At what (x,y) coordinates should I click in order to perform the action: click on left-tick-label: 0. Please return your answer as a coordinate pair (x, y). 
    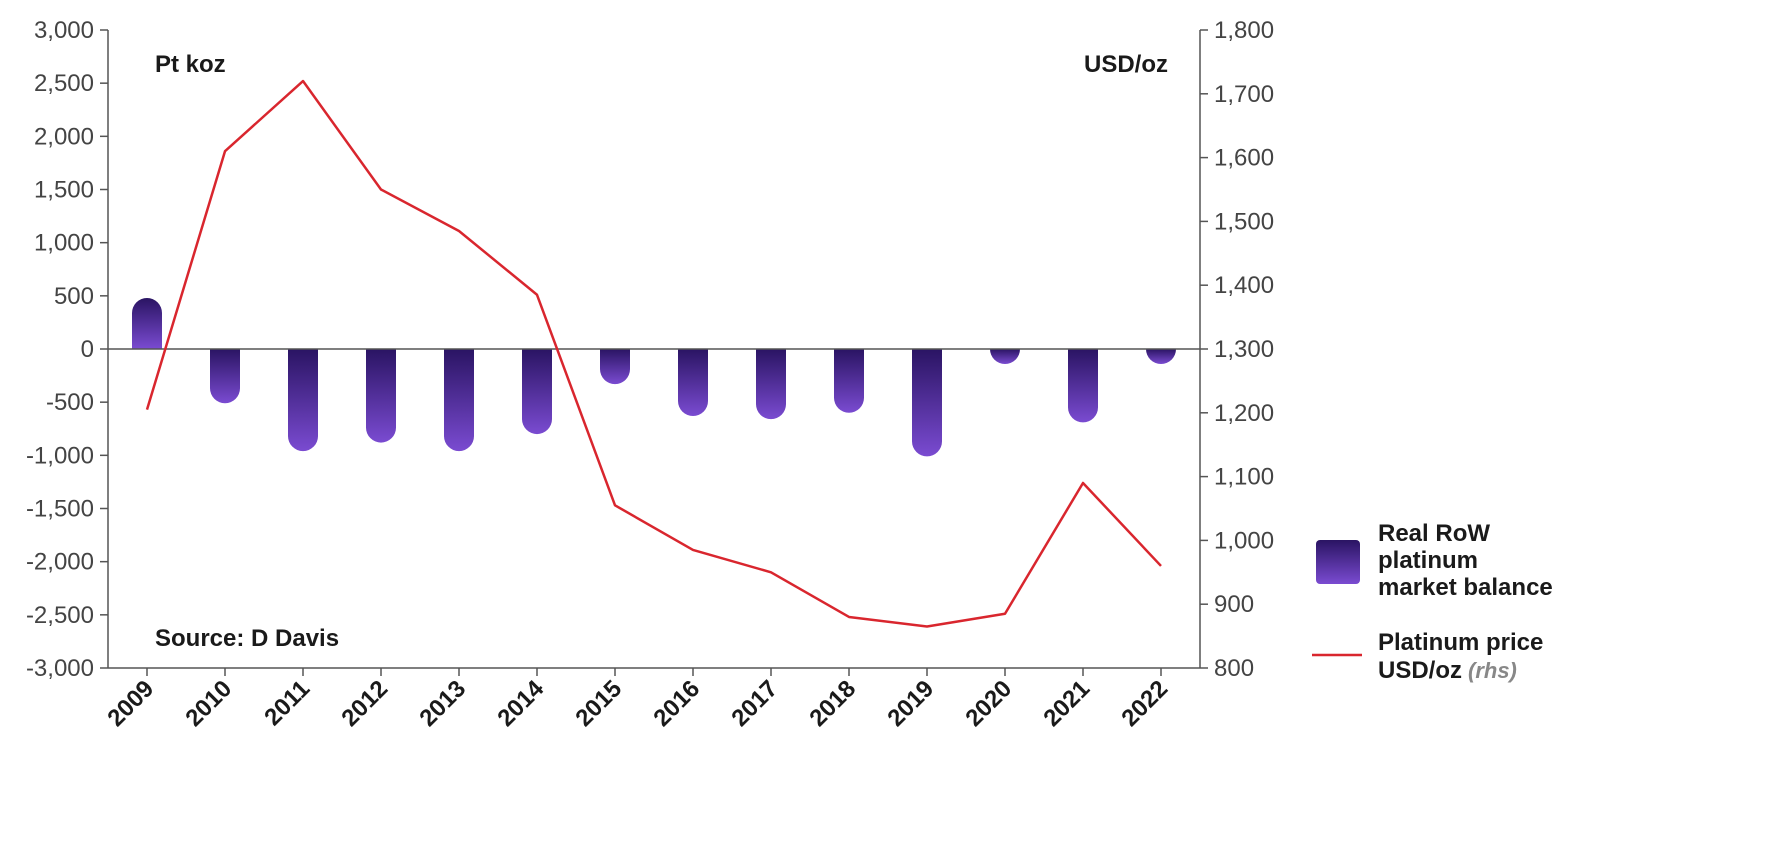
    Looking at the image, I should click on (87, 349).